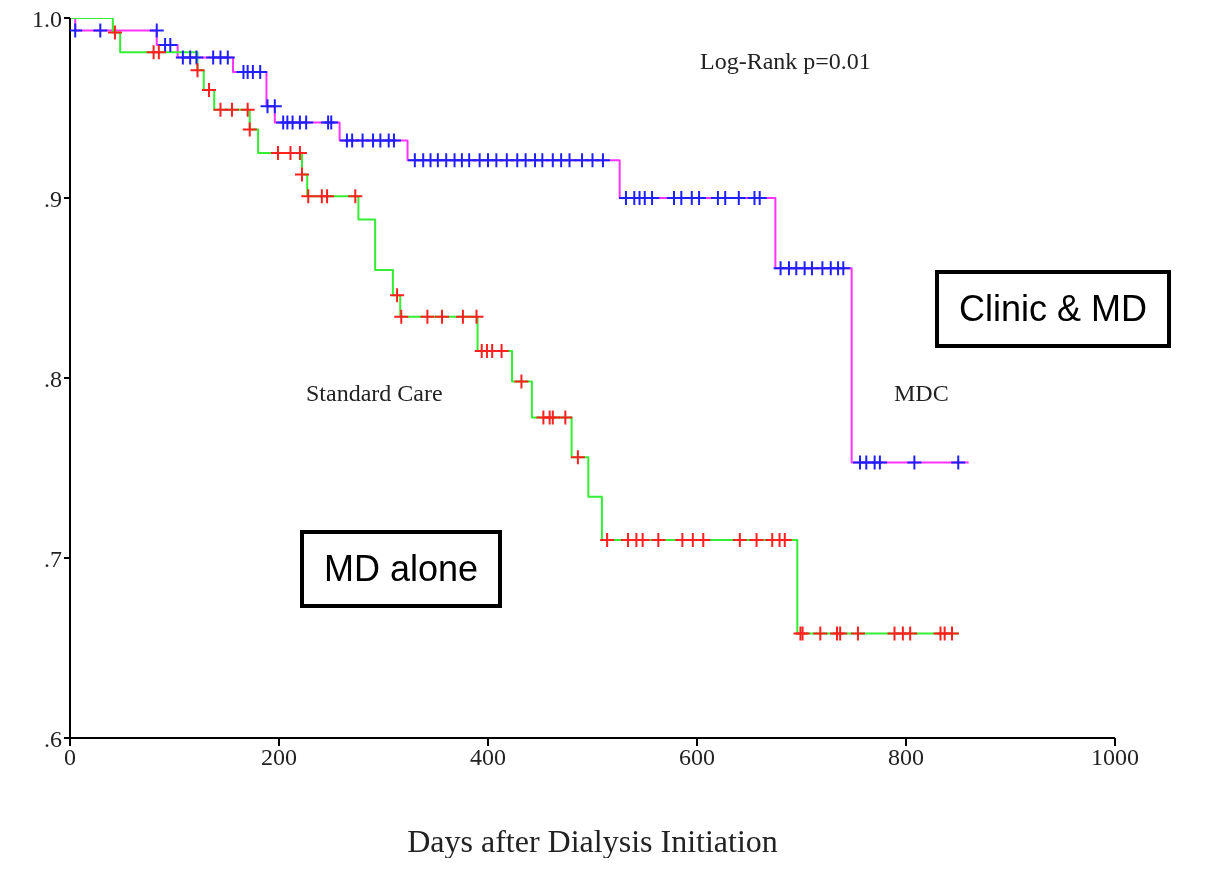 The height and width of the screenshot is (870, 1205). Describe the element at coordinates (53, 198) in the screenshot. I see `y-tick-label: .9` at that location.